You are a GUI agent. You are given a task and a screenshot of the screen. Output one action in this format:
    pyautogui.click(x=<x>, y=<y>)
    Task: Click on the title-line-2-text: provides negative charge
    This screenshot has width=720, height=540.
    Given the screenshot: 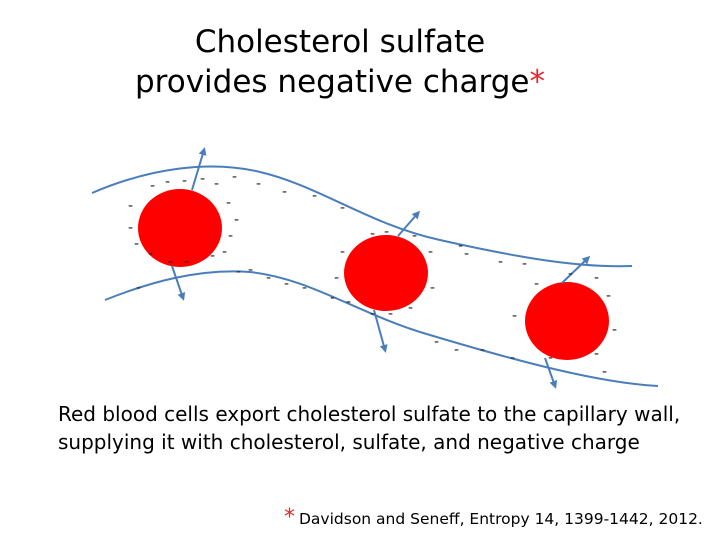 What is the action you would take?
    pyautogui.click(x=332, y=82)
    